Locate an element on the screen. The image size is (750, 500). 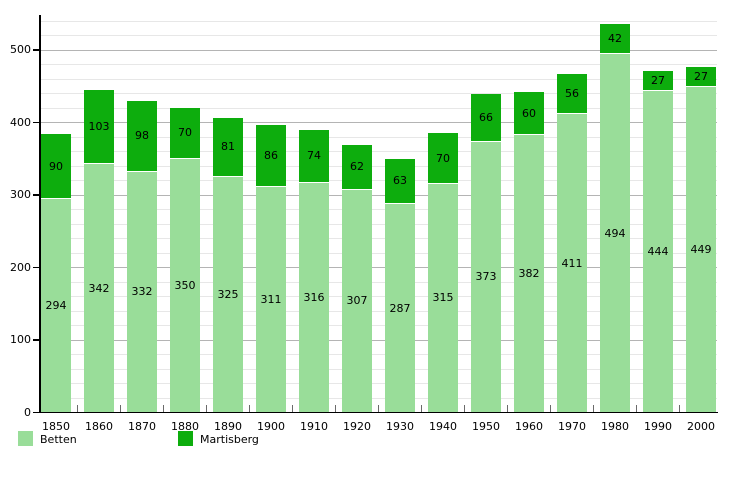
x-tick-label: 1880 is located at coordinates (185, 426).